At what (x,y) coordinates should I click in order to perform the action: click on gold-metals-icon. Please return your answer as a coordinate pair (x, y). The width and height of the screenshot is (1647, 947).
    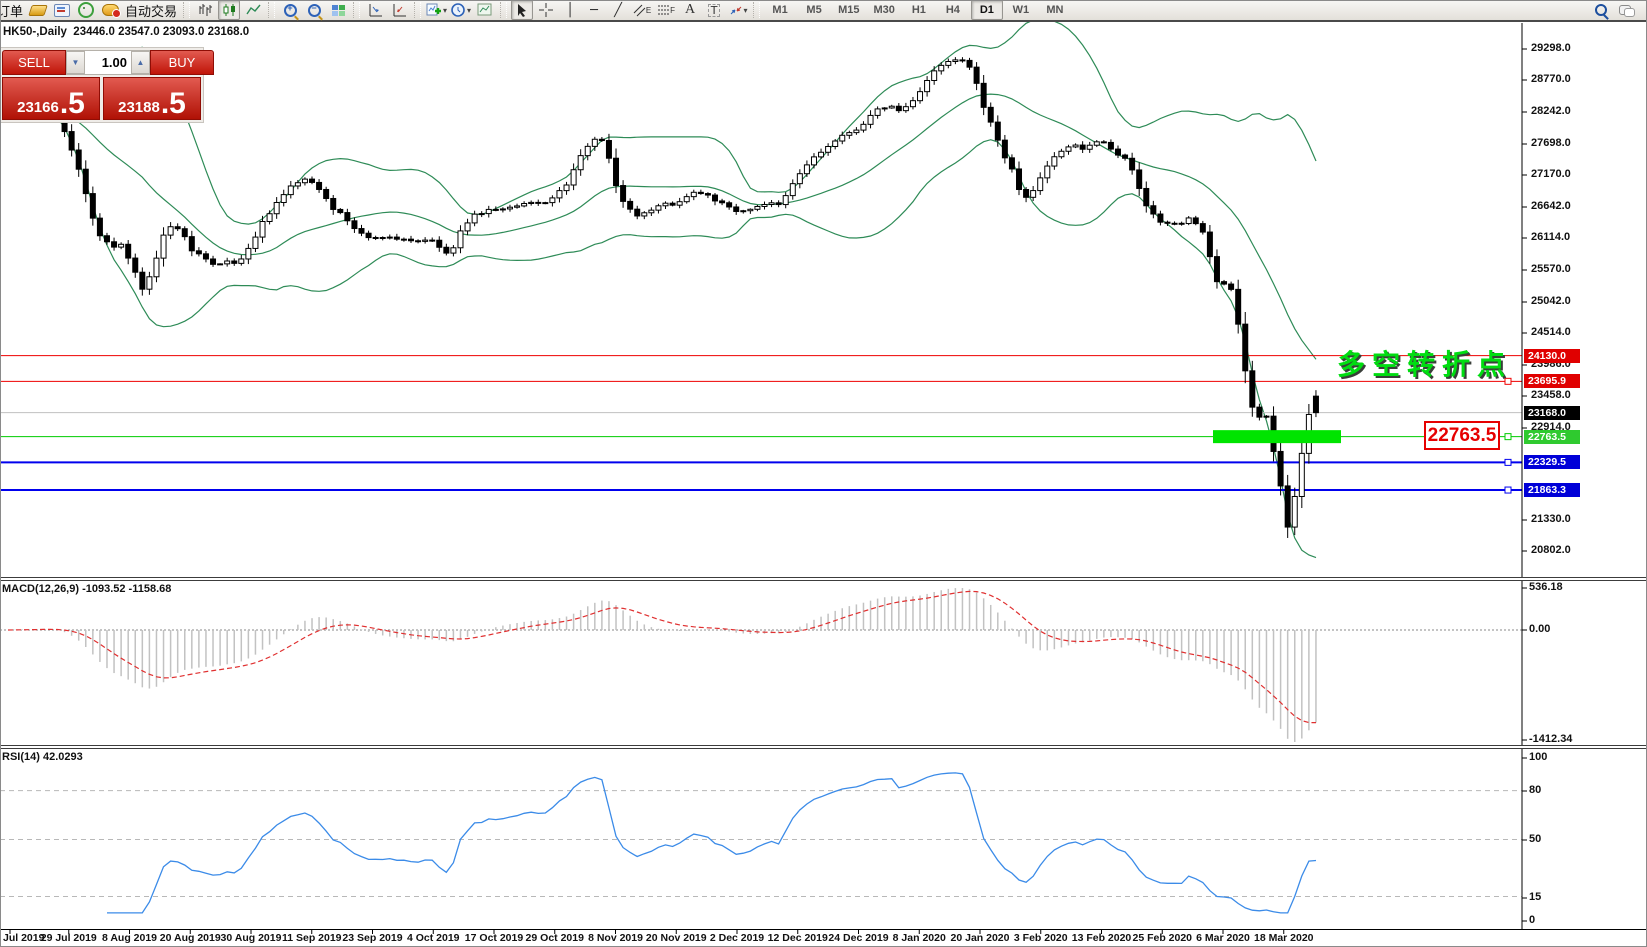
    Looking at the image, I should click on (38, 10).